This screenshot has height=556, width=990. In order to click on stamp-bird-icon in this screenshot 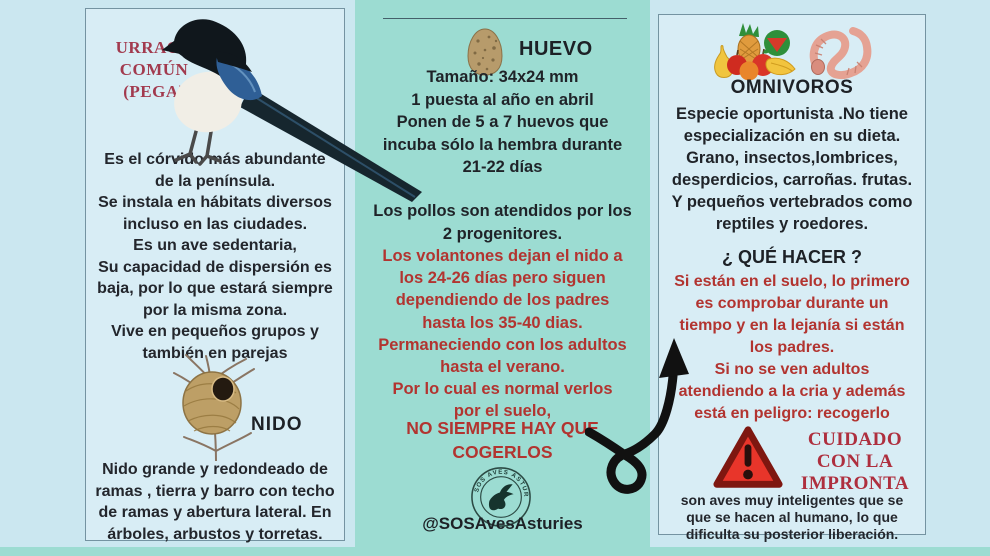, I will do `click(501, 501)`.